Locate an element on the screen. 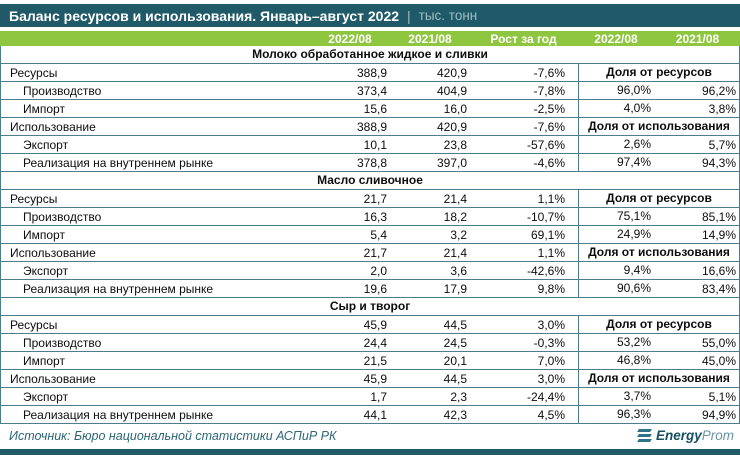 This screenshot has width=740, height=455. value-2022-08: 44,1 is located at coordinates (375, 414).